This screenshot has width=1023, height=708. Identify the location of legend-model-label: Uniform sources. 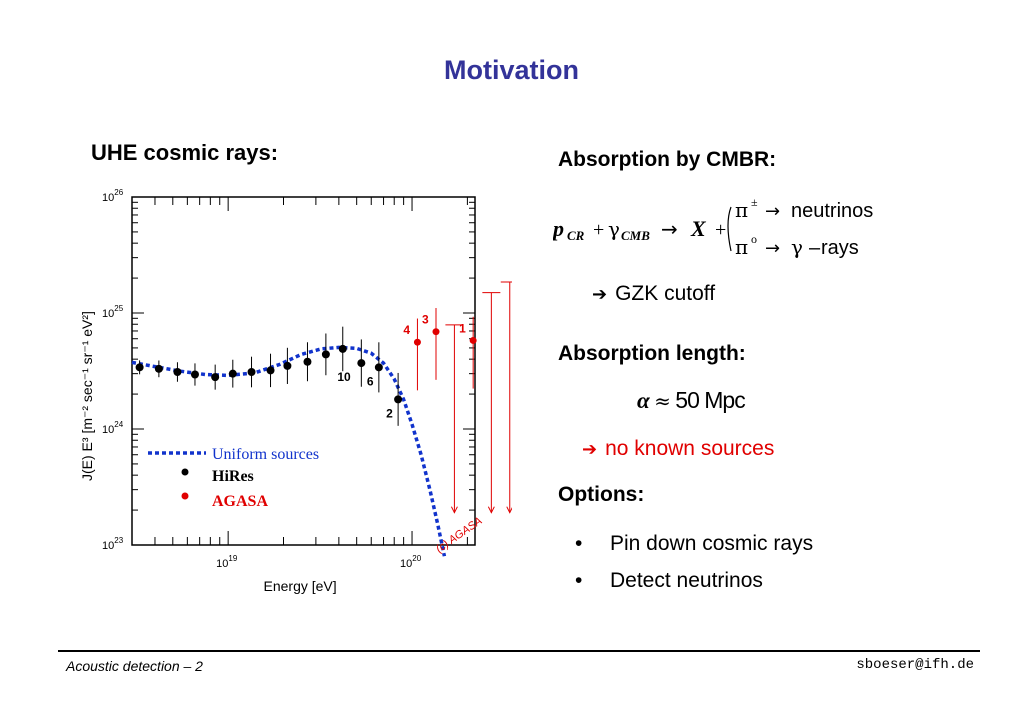
(265, 454).